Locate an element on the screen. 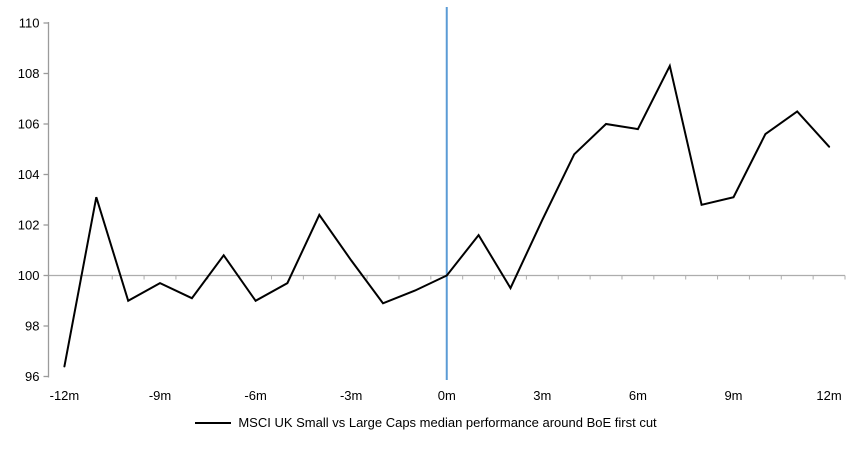 The height and width of the screenshot is (450, 852). x-axis-label: -12m is located at coordinates (65, 395).